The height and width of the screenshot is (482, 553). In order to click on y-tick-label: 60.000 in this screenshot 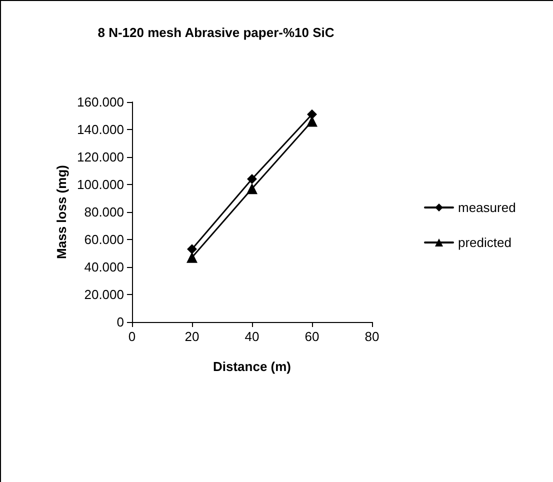, I will do `click(104, 239)`.